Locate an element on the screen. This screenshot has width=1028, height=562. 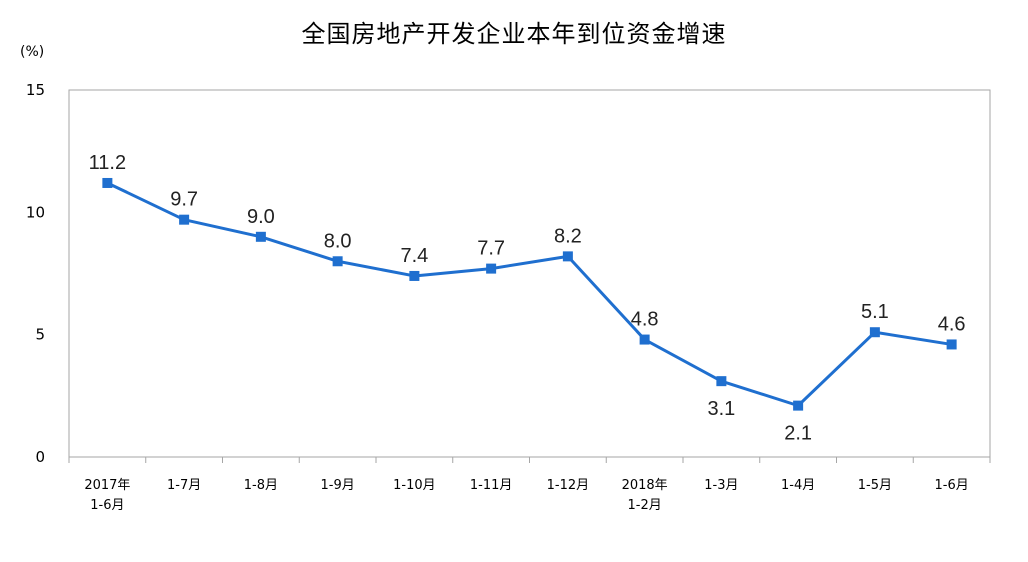
x-tick-label: 1-10月 is located at coordinates (414, 485).